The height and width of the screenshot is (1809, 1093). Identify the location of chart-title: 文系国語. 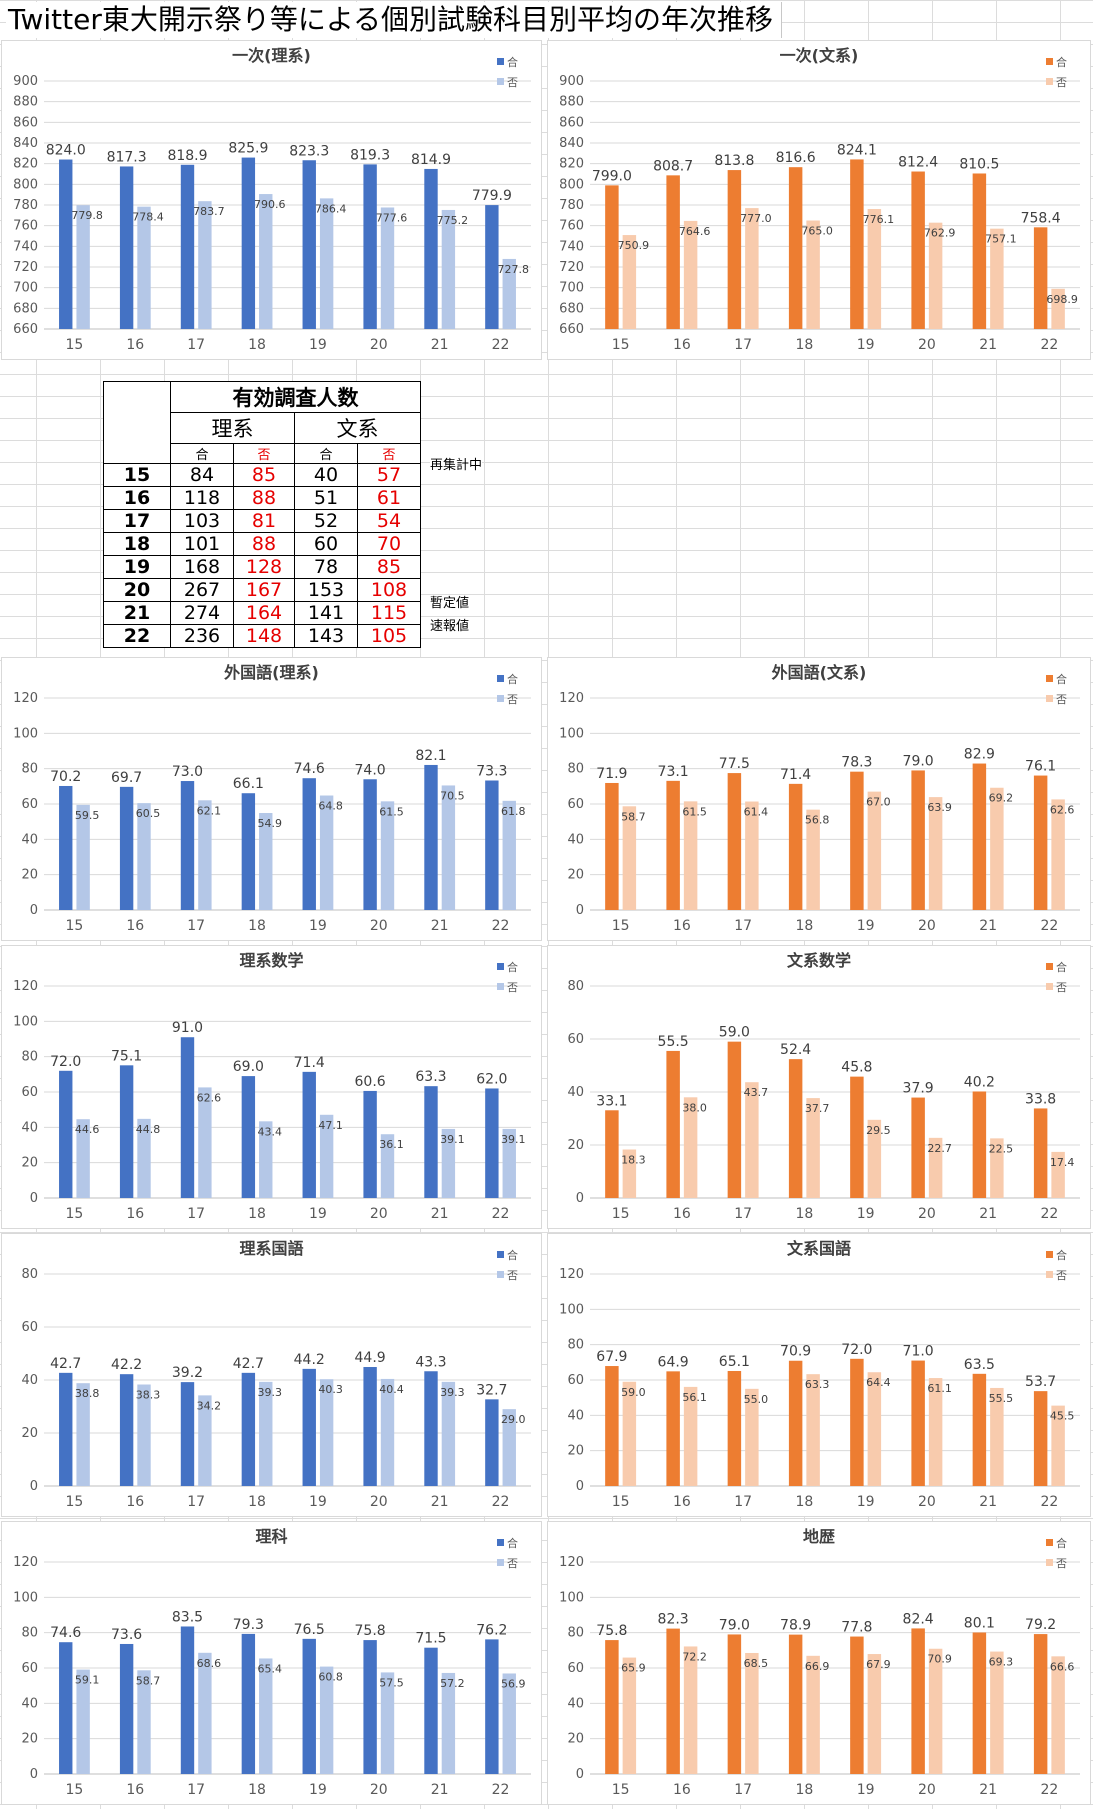
(819, 1248).